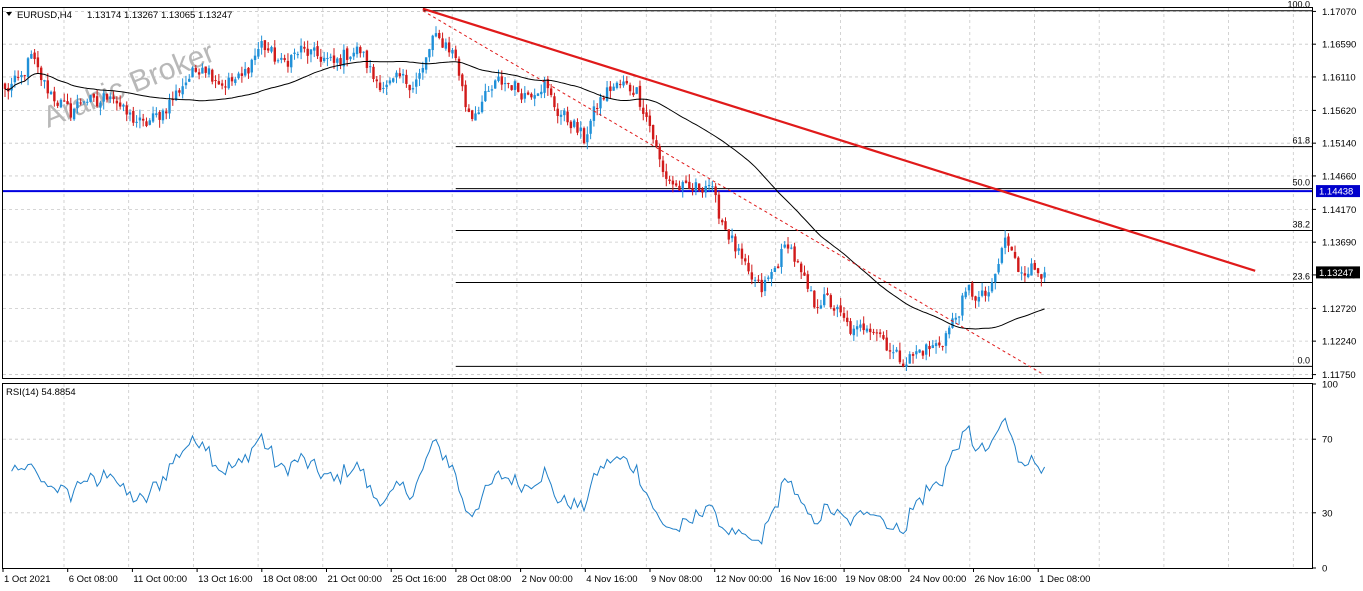  I want to click on price-tick-label: 1.12720, so click(1339, 309).